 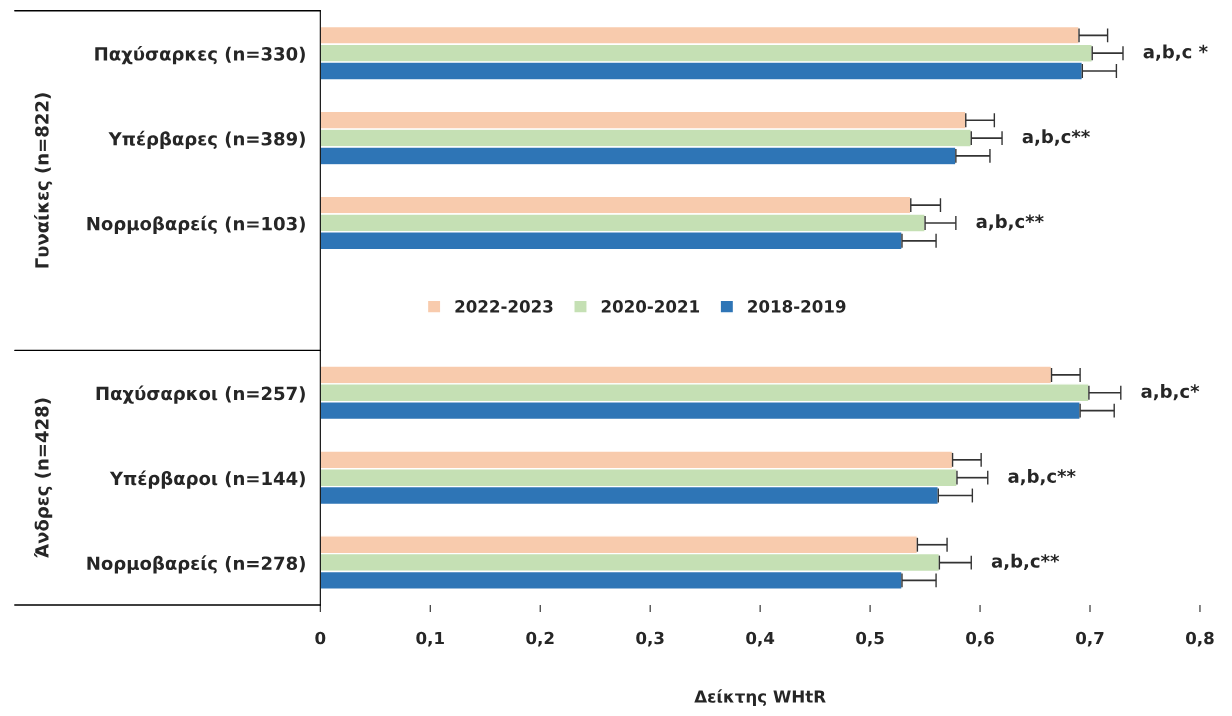 I want to click on annotation: a,b,c*, so click(x=1170, y=392).